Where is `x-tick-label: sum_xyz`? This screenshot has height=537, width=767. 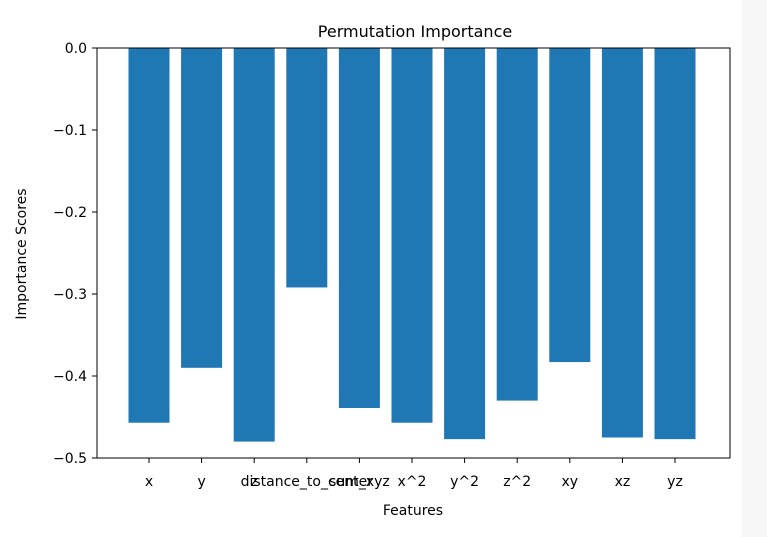
x-tick-label: sum_xyz is located at coordinates (359, 482).